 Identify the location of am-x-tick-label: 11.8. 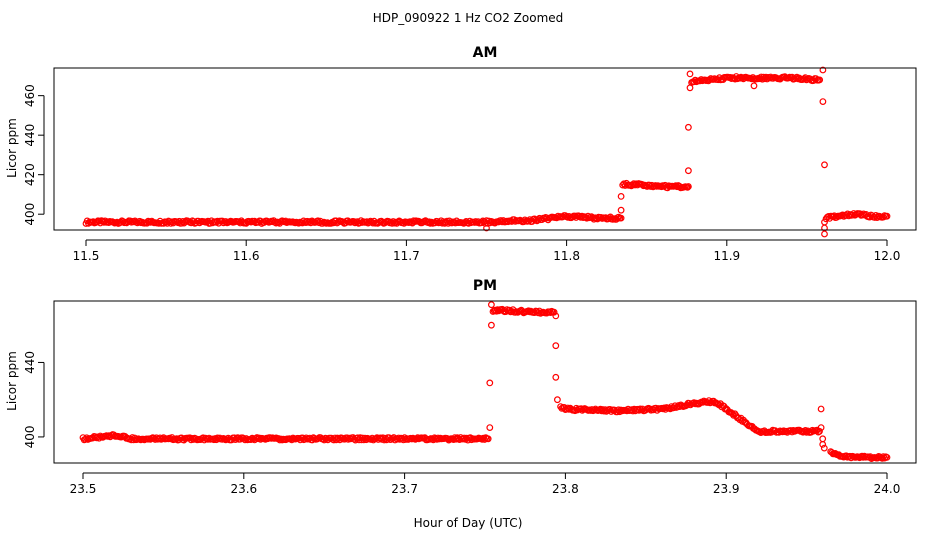
(566, 256).